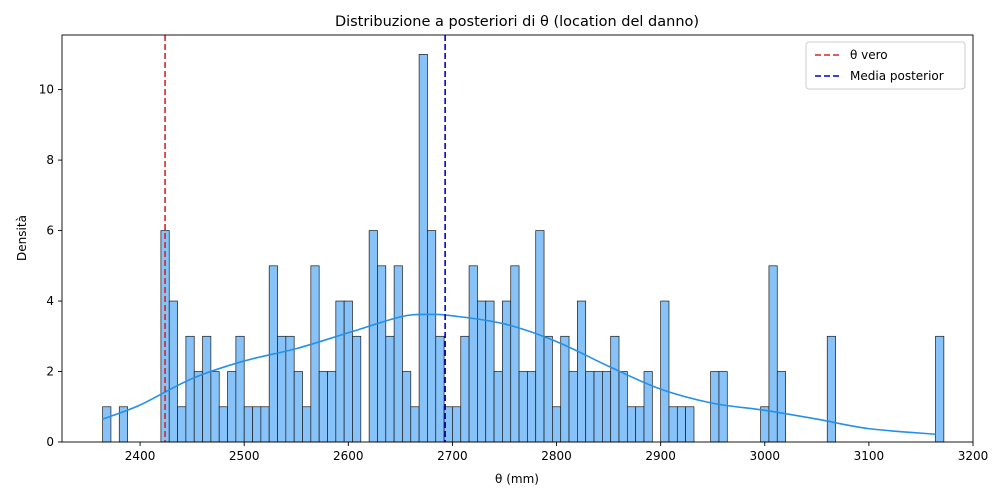 The height and width of the screenshot is (500, 1000). Describe the element at coordinates (348, 456) in the screenshot. I see `x-tick-label: 2600` at that location.